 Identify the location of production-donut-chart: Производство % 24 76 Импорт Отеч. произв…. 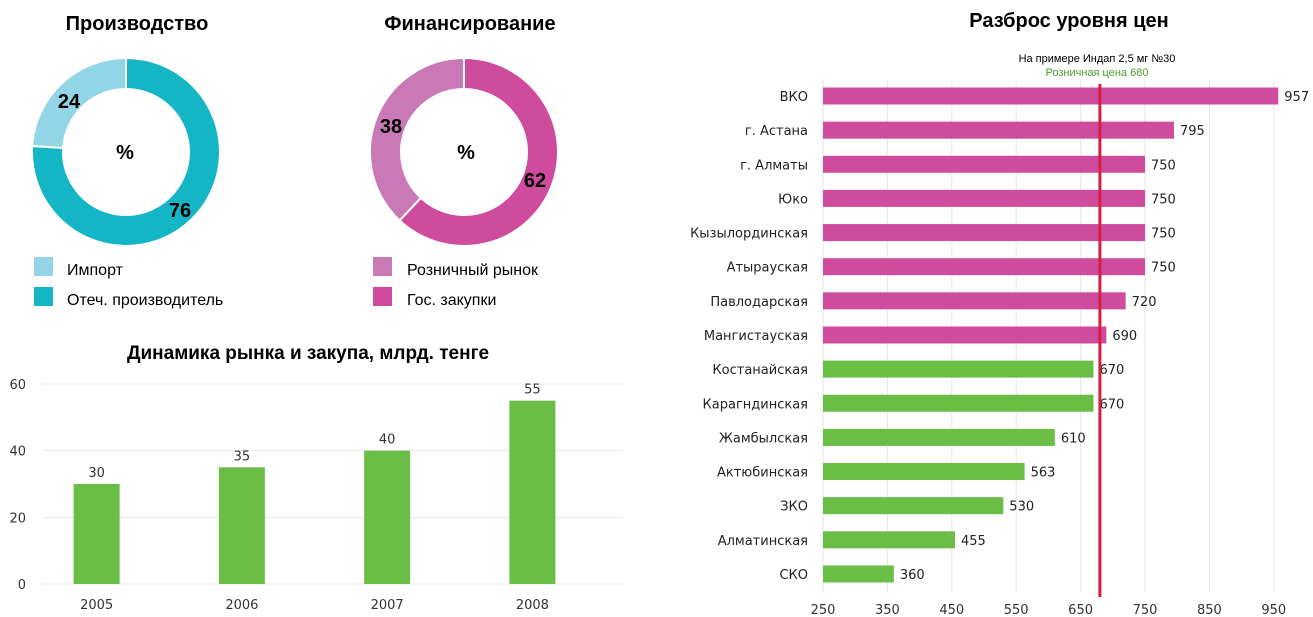
(127, 161).